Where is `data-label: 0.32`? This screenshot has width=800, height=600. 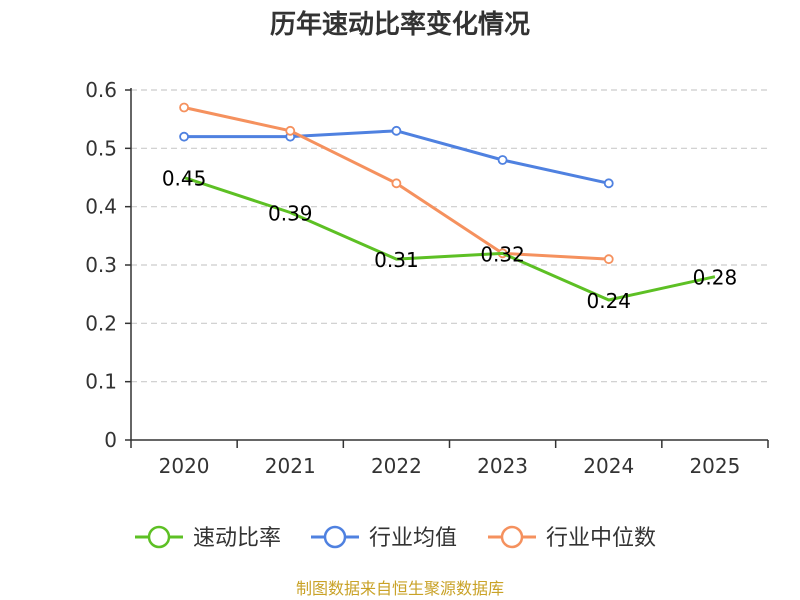 data-label: 0.32 is located at coordinates (502, 254).